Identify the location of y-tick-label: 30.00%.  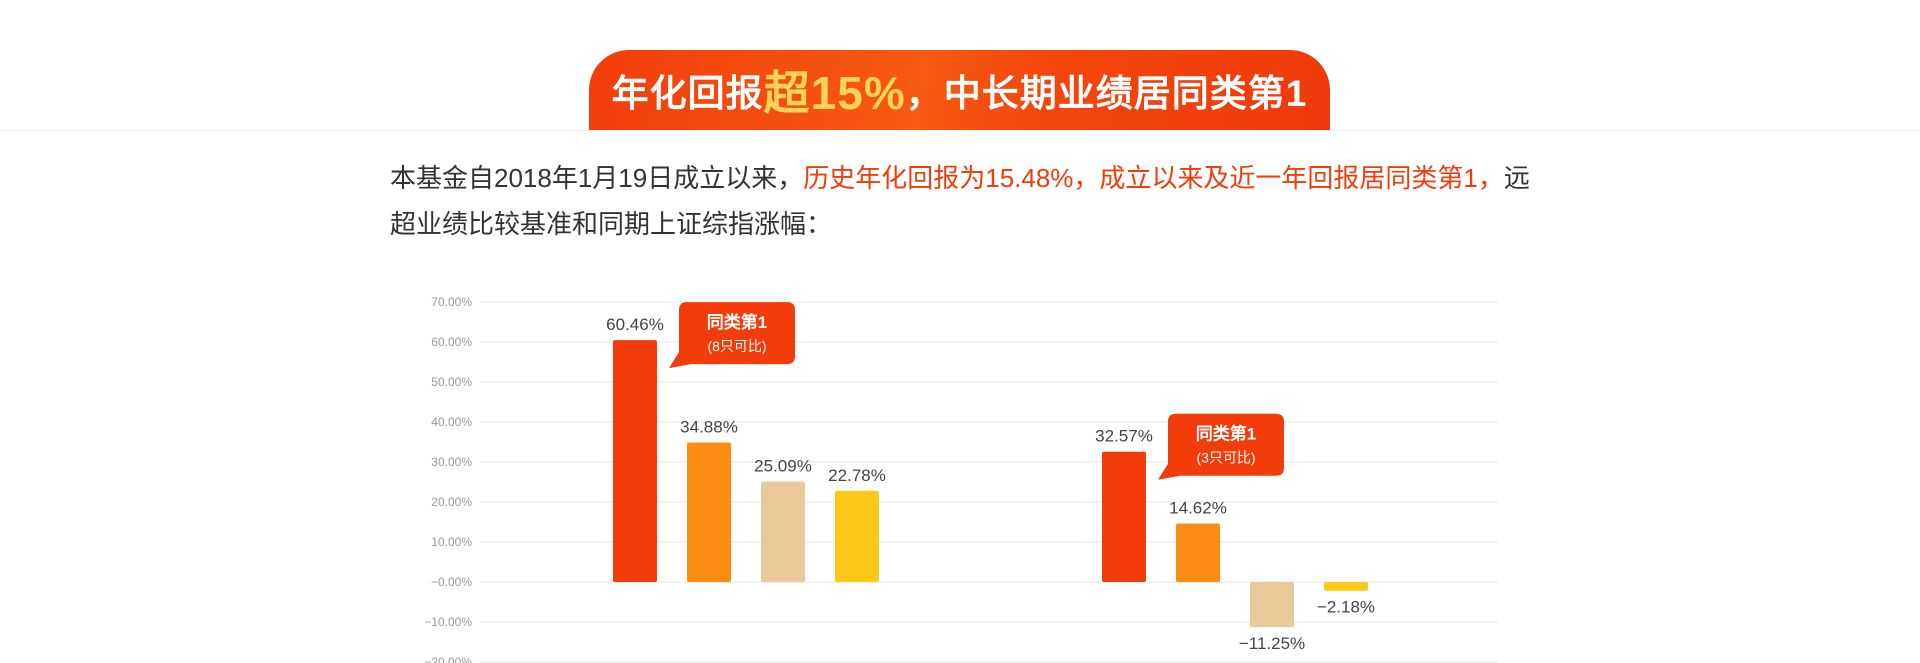
(451, 462).